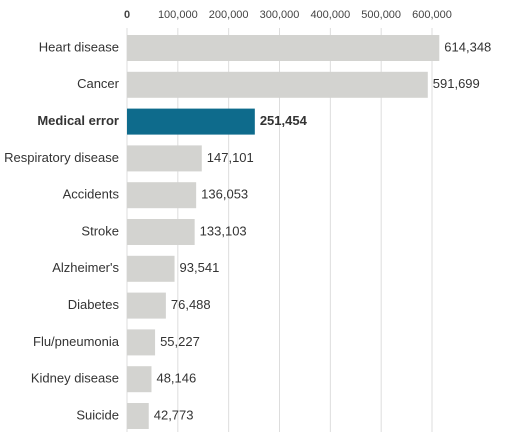  What do you see at coordinates (381, 15) in the screenshot?
I see `x-tick-label: 500,000` at bounding box center [381, 15].